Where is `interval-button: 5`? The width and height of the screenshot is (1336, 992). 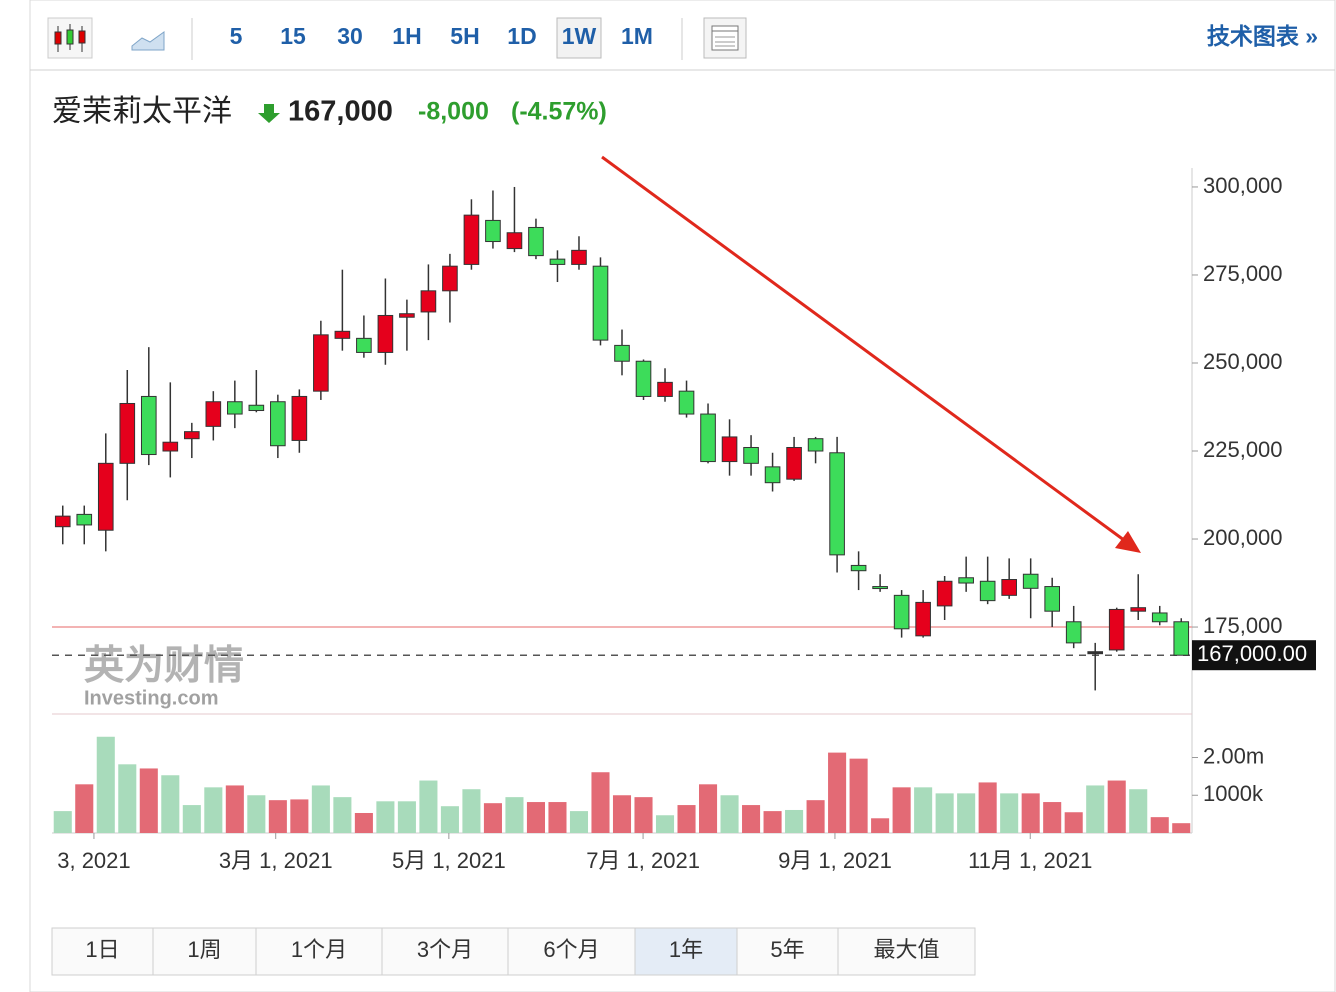 interval-button: 5 is located at coordinates (236, 36).